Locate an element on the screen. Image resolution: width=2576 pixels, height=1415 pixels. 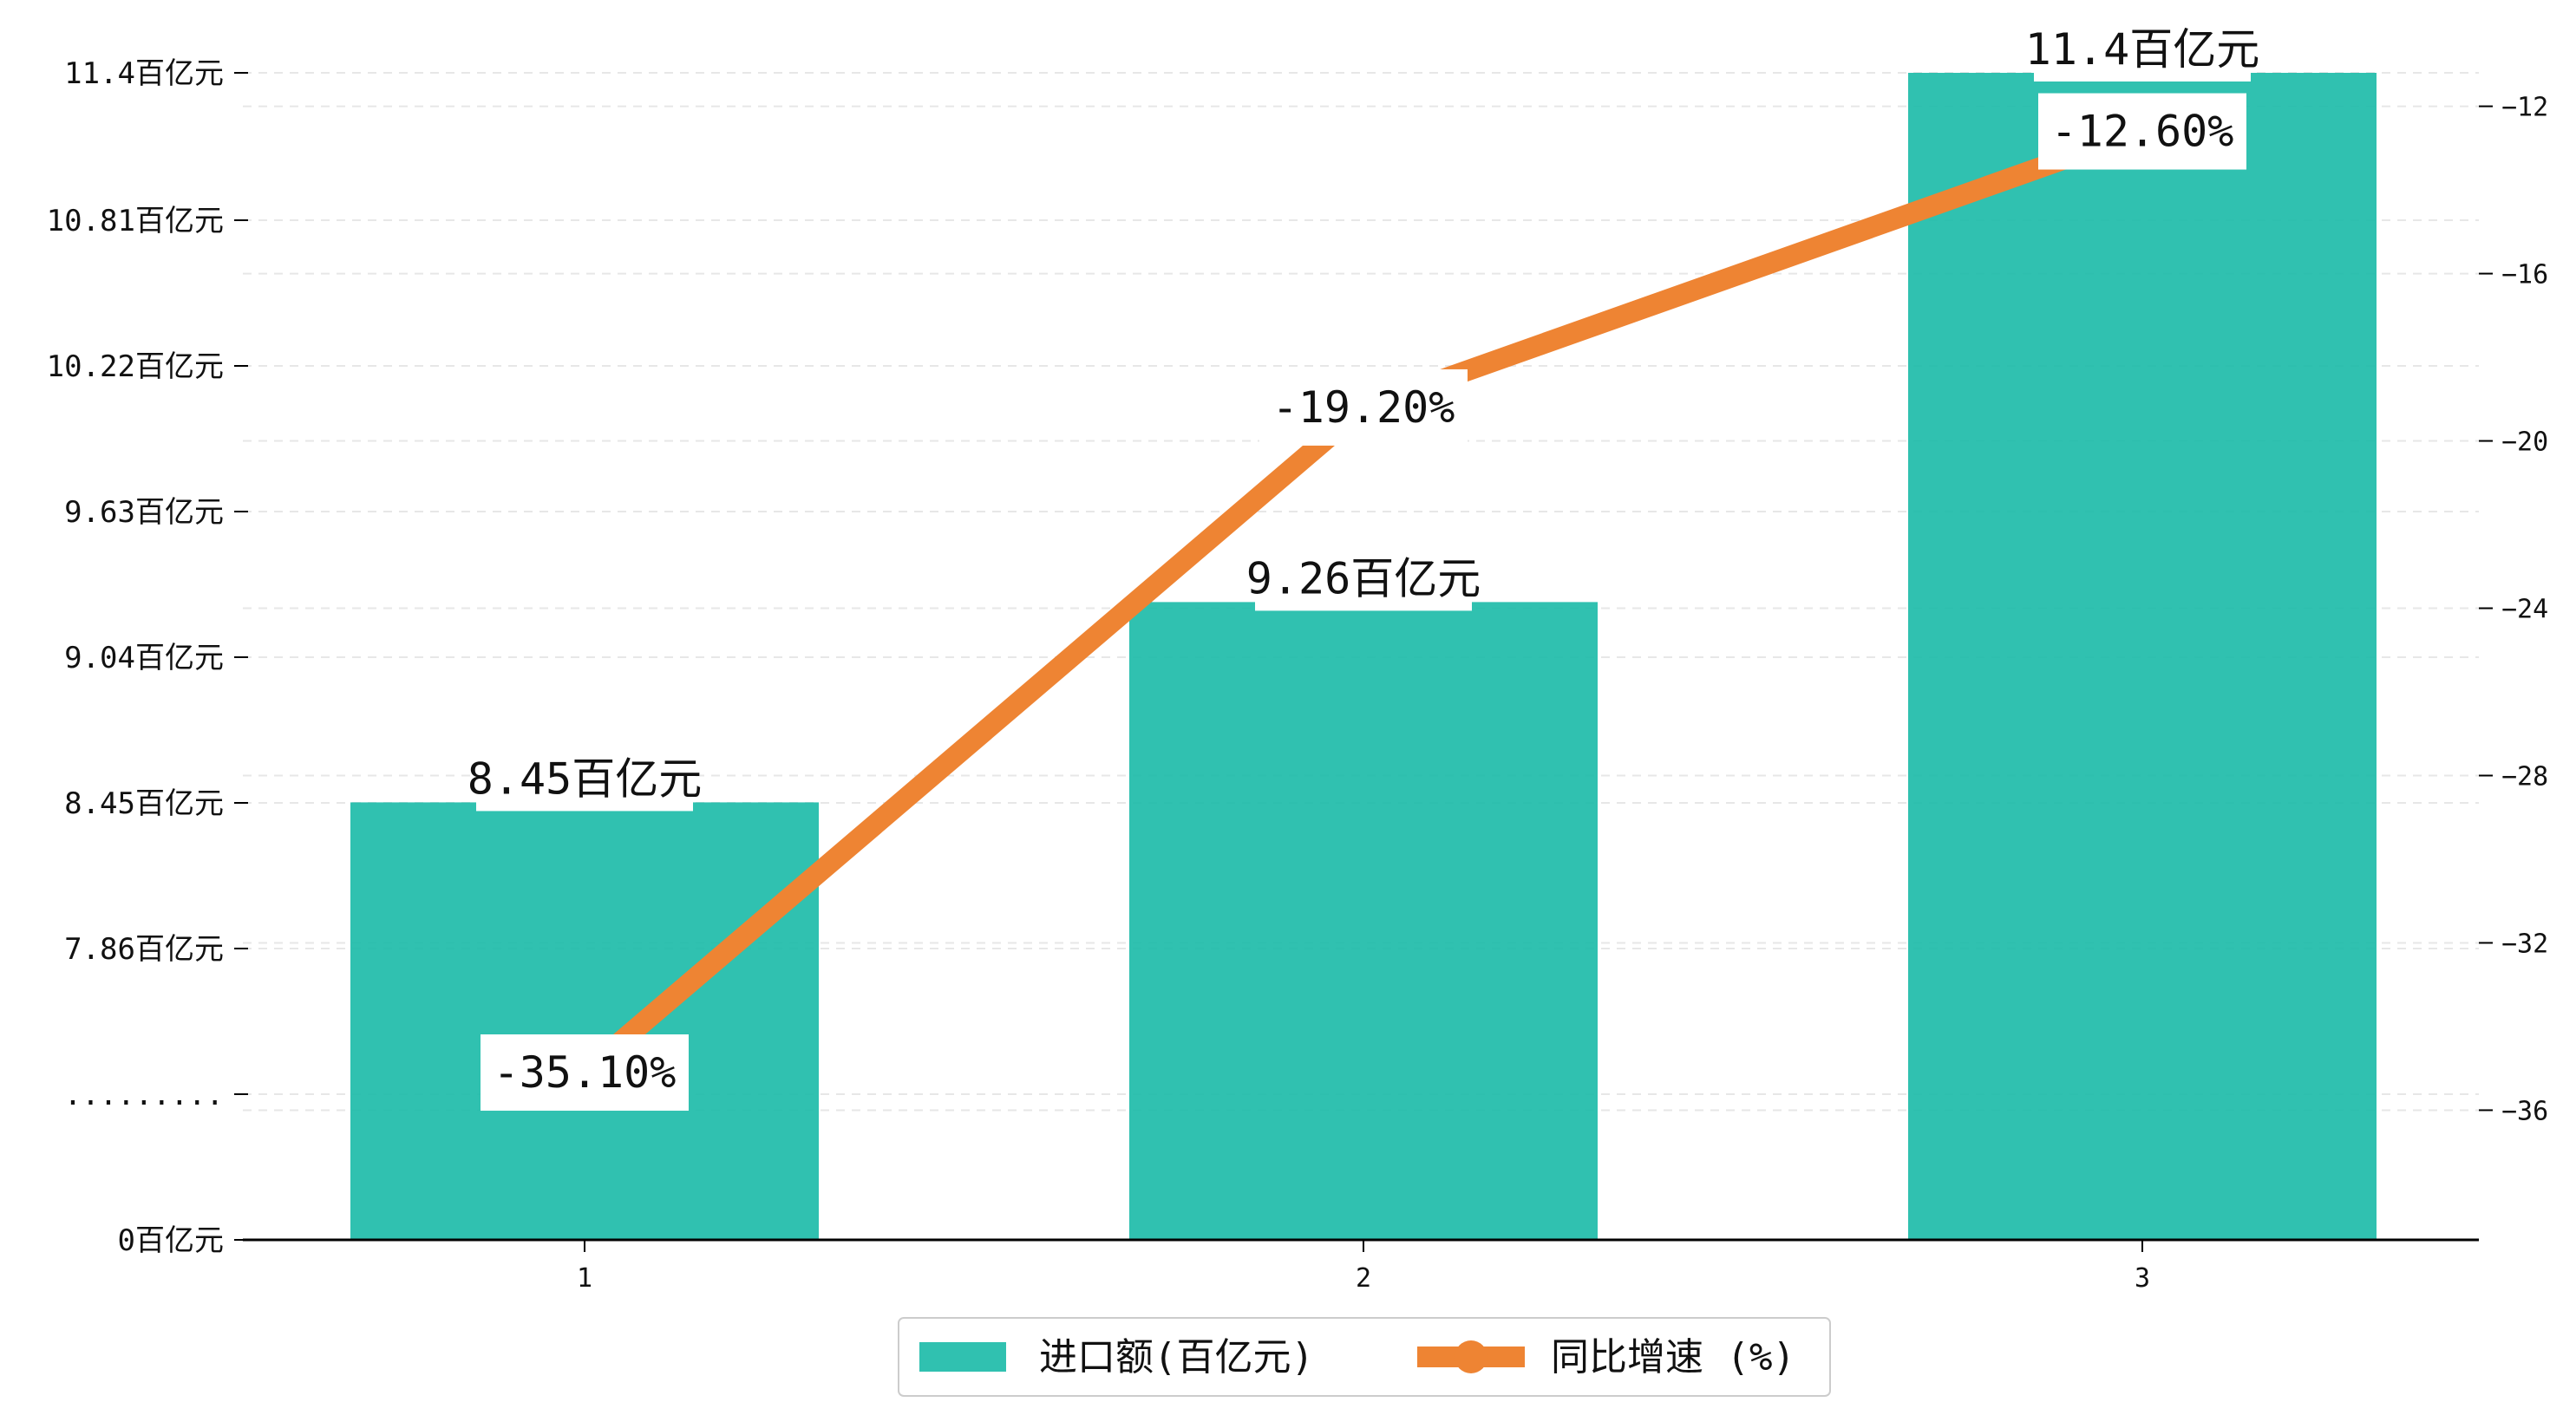
legend-swatch-marker is located at coordinates (1471, 1356).